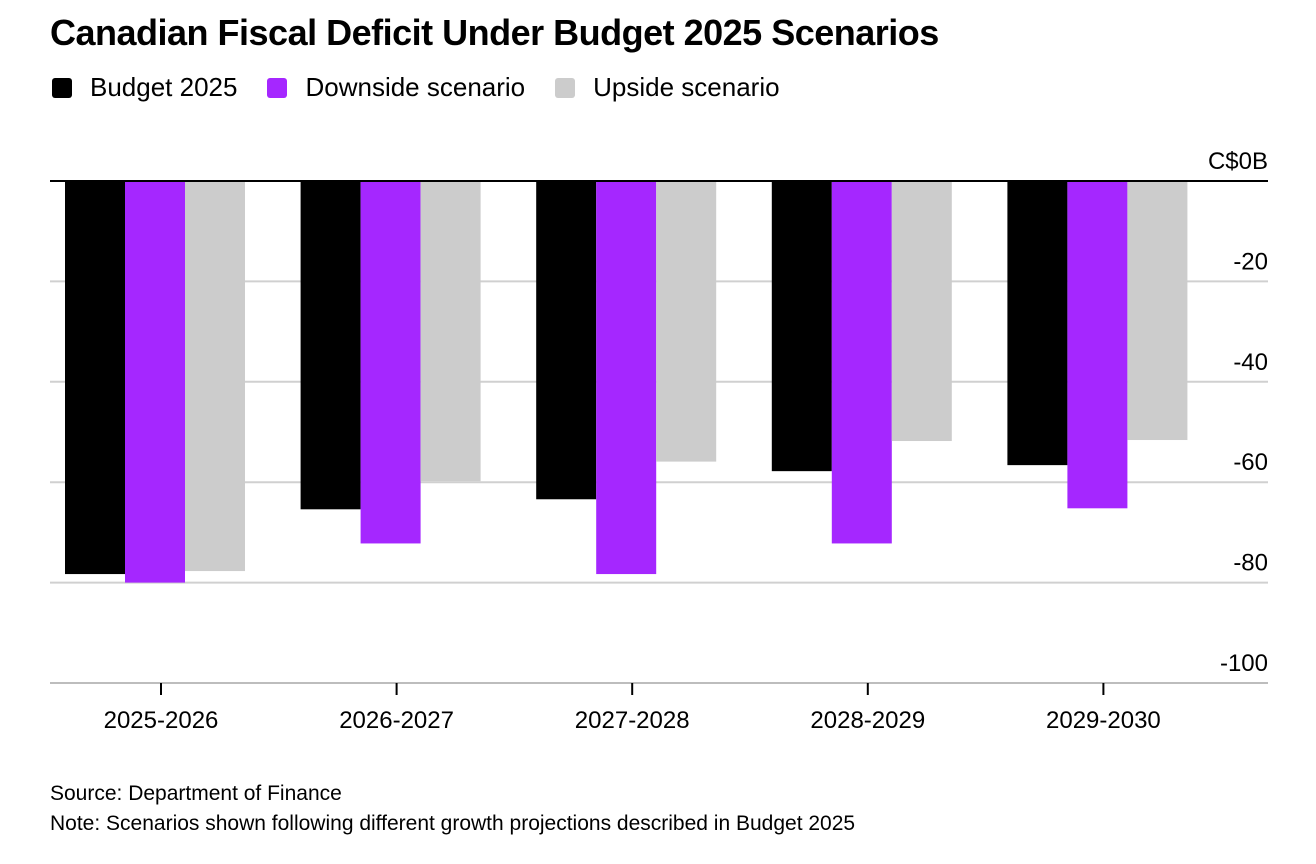 The image size is (1316, 864). I want to click on bar-budget-2025-2029-2030, so click(1037, 323).